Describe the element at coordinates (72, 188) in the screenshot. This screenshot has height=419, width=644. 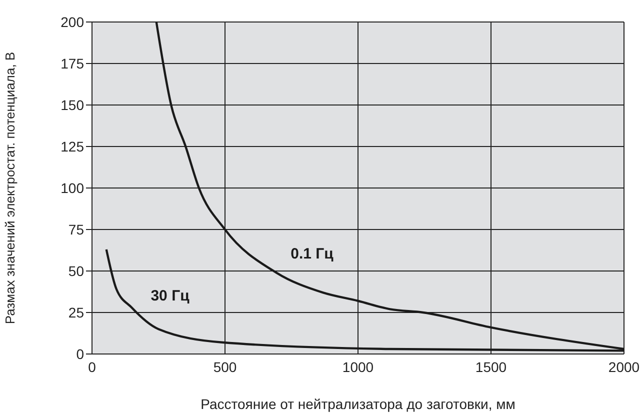
I see `y-tick-label: 100` at that location.